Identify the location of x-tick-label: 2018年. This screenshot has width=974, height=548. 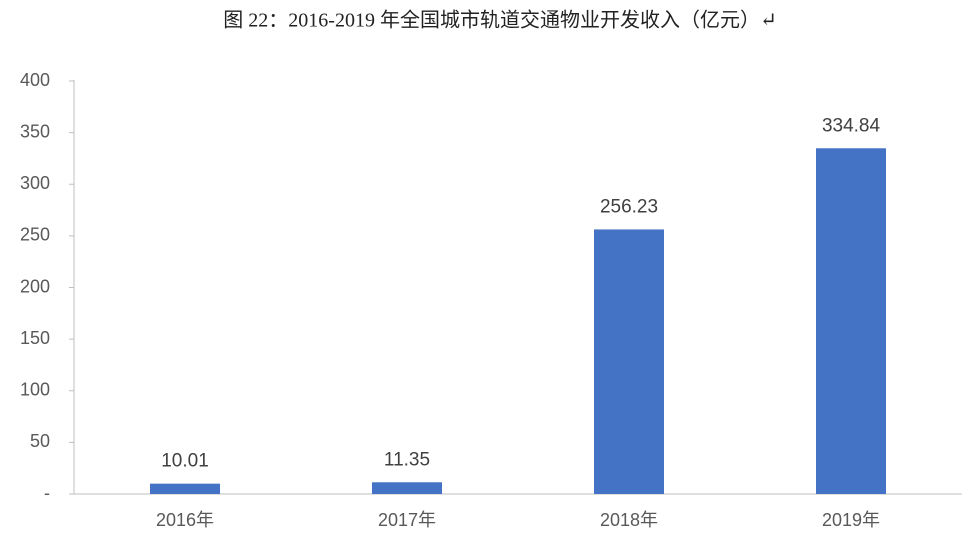
(629, 520).